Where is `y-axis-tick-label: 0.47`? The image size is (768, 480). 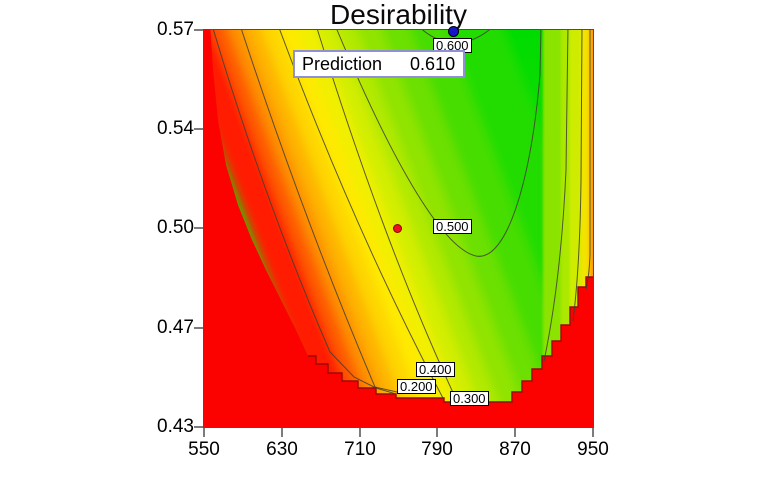 y-axis-tick-label: 0.47 is located at coordinates (175, 327).